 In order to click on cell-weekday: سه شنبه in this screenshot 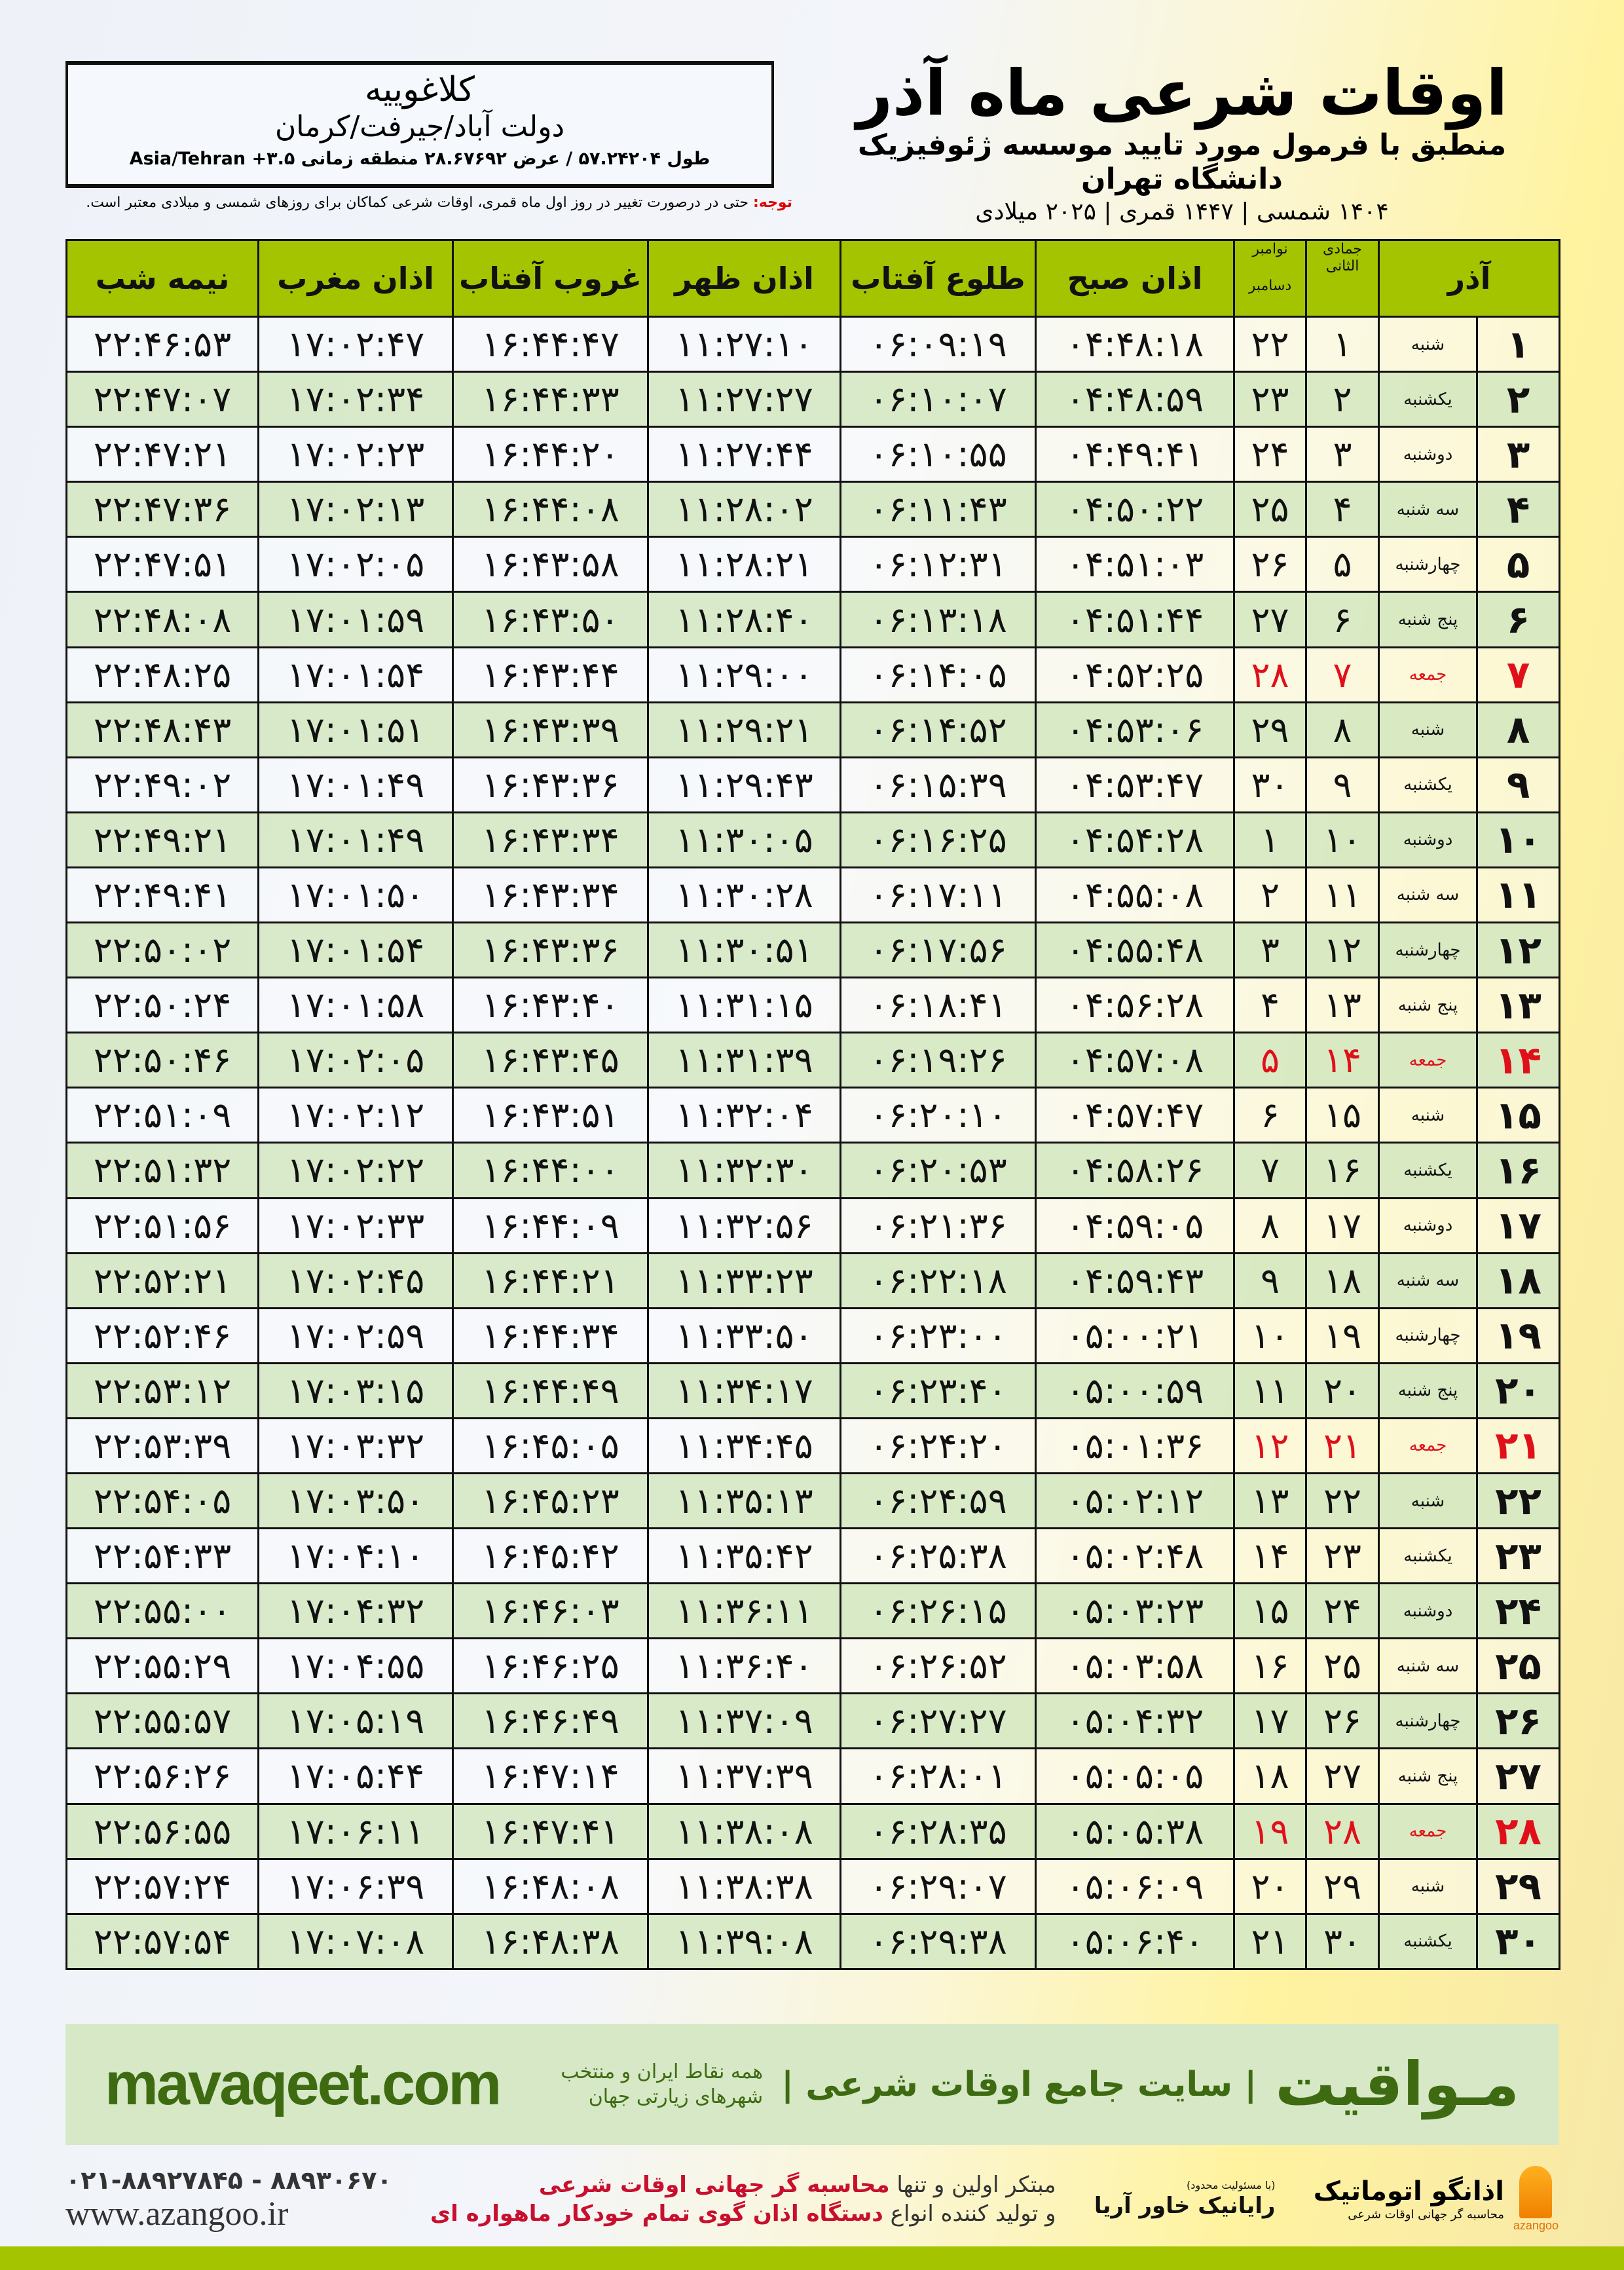, I will do `click(1428, 509)`.